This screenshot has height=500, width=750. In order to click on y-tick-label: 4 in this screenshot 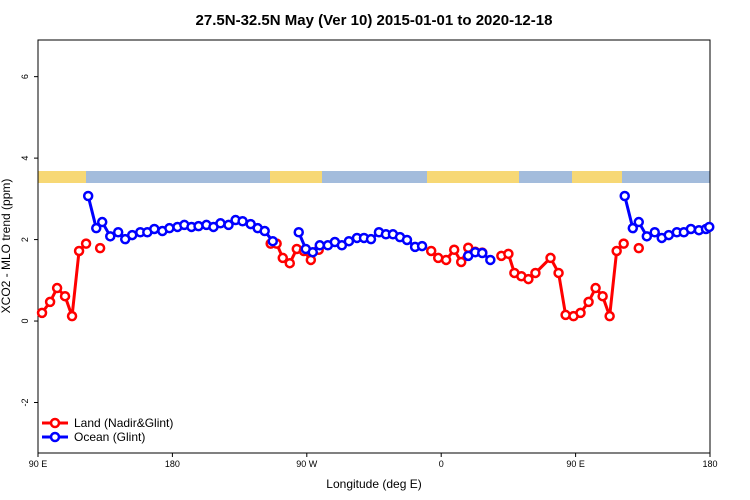, I will do `click(25, 158)`.